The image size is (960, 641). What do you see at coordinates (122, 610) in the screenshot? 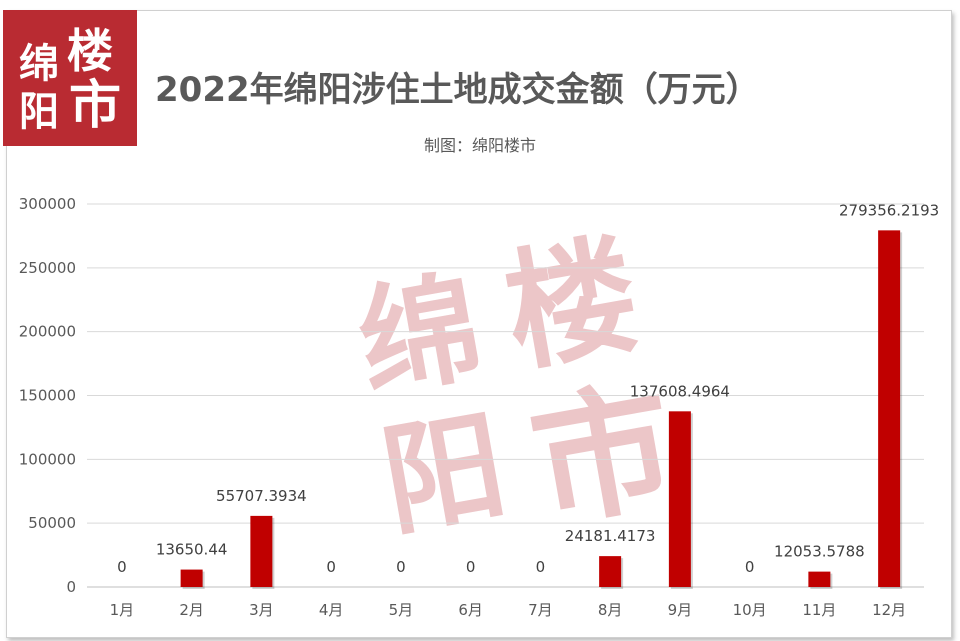
I see `x-tick-label: 1月` at bounding box center [122, 610].